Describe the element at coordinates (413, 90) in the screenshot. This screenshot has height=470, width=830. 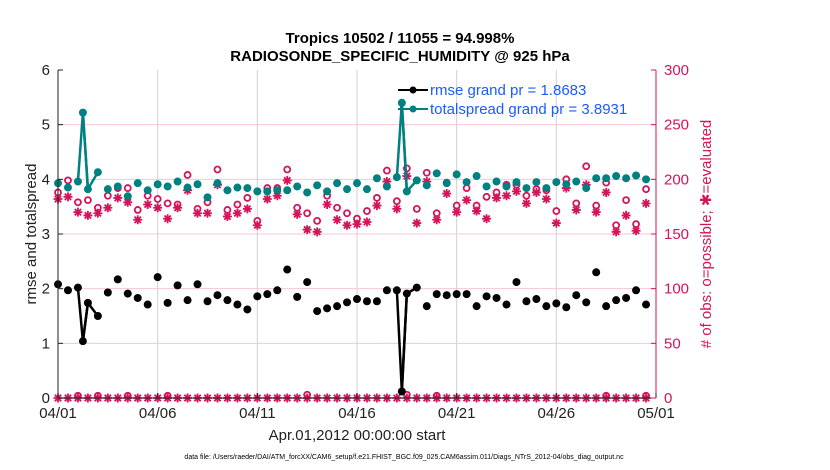
I see `legend-rmse-marker` at that location.